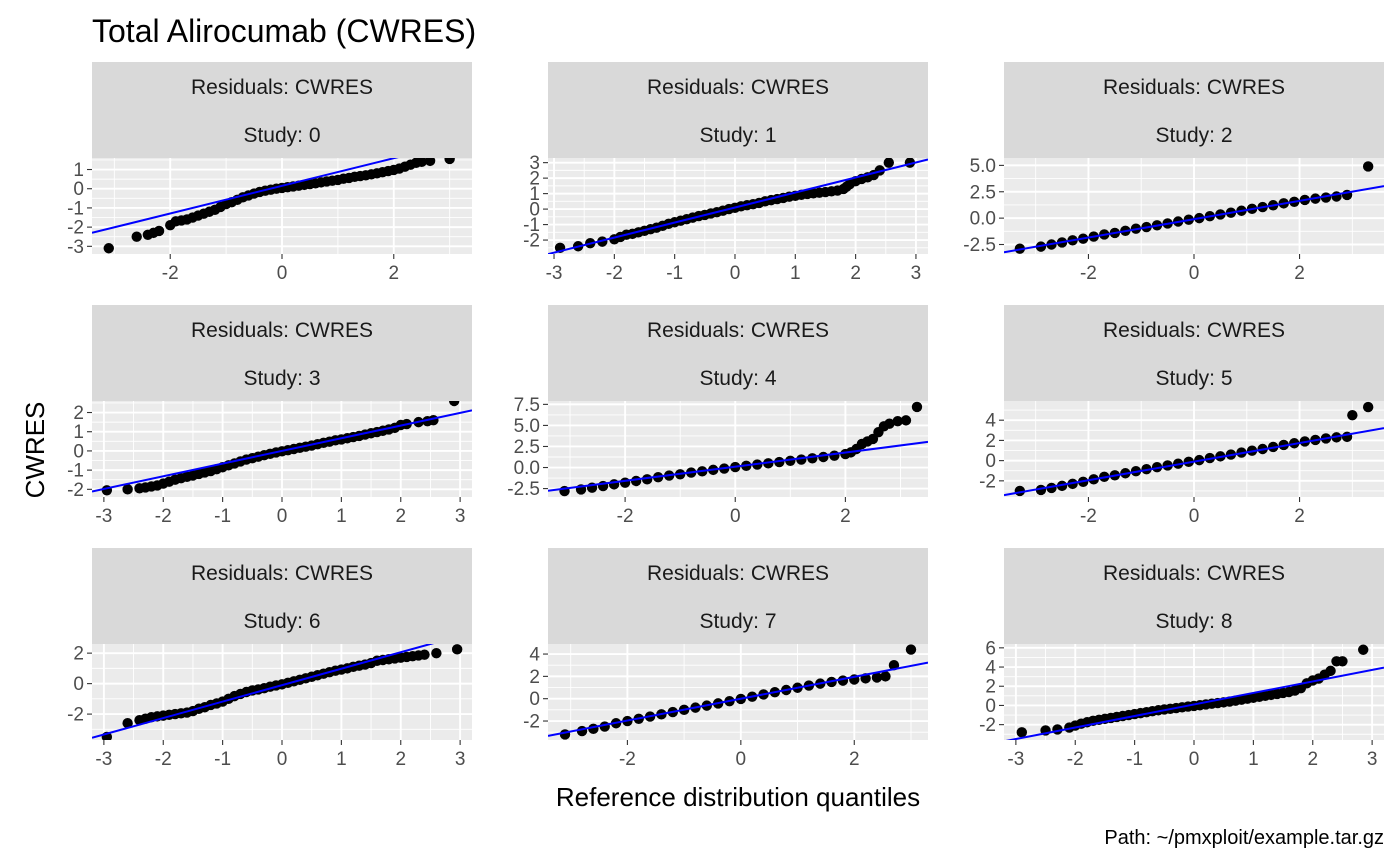 The image size is (1400, 866). What do you see at coordinates (269, 659) in the screenshot?
I see `facet-panel-6: Residuals: CWRES Study: 6 -3 -2 -1 0 1 2 3 -2 0 2` at bounding box center [269, 659].